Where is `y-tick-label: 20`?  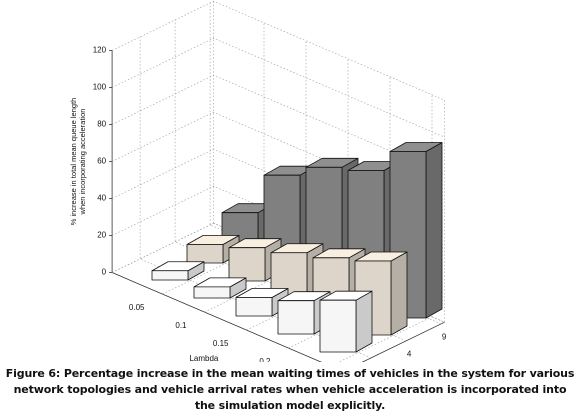 y-tick-label: 20 is located at coordinates (101, 235).